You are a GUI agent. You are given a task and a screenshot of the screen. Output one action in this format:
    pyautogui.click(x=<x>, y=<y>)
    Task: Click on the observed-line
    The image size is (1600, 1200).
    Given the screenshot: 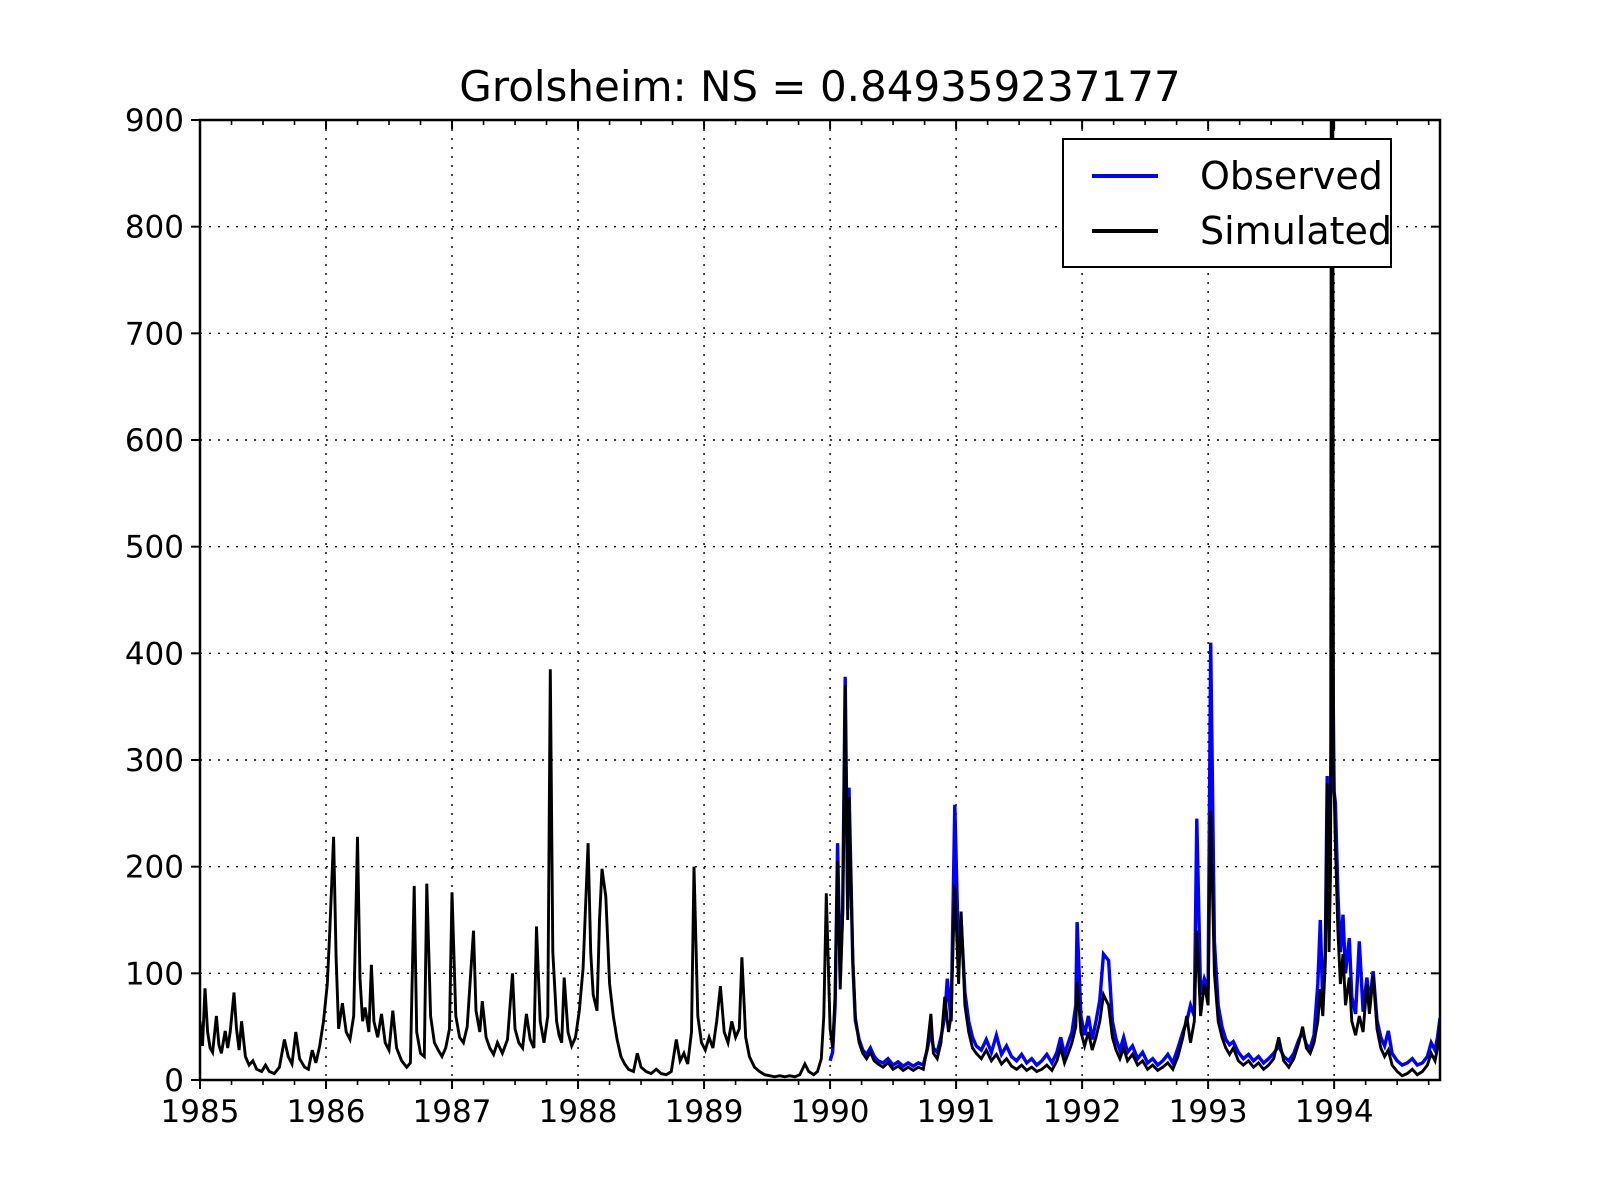 What is the action you would take?
    pyautogui.click(x=1134, y=835)
    